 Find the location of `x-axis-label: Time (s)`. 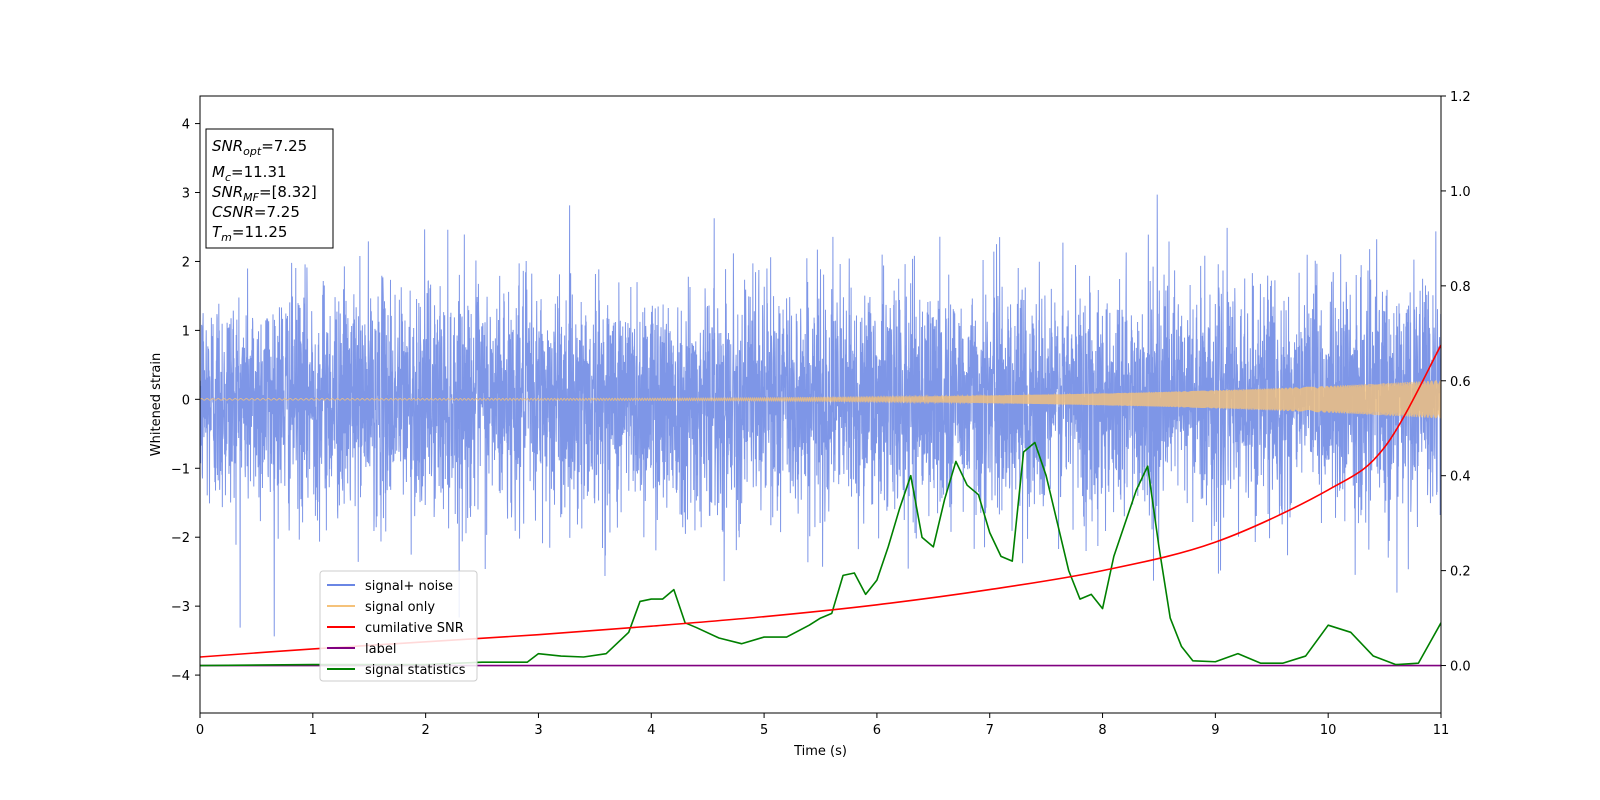

x-axis-label: Time (s) is located at coordinates (820, 751).